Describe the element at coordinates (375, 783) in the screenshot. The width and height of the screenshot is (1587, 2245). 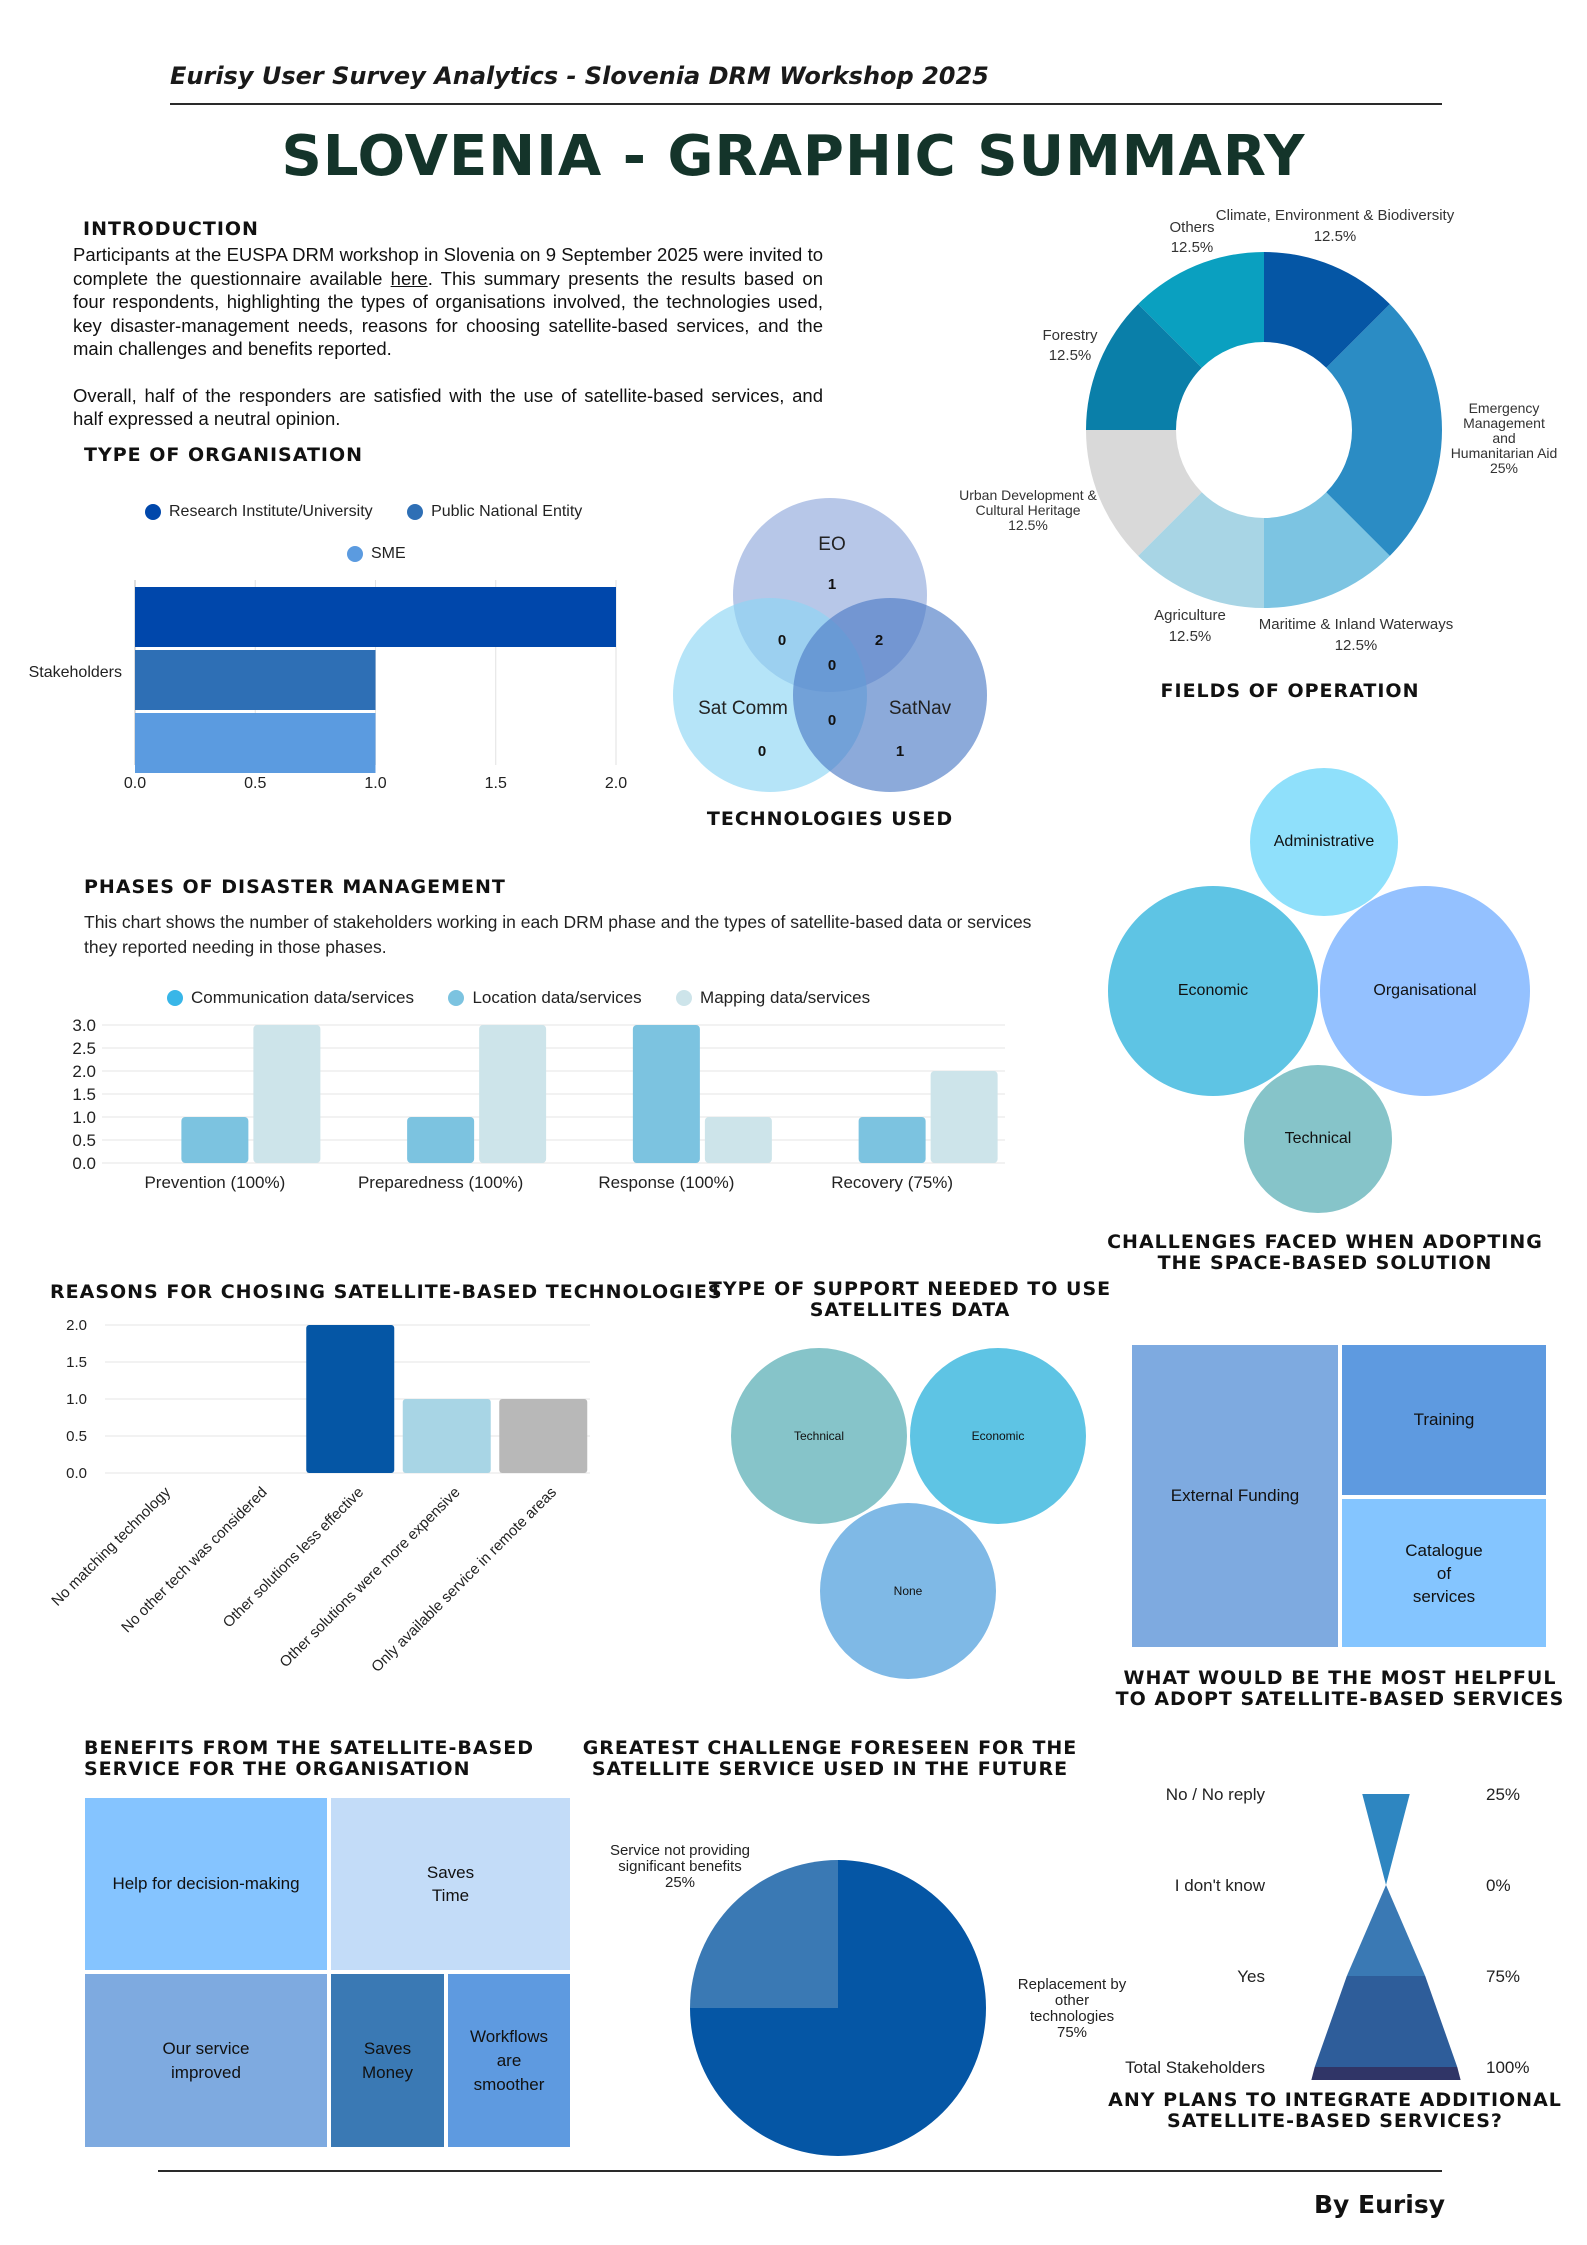
I see `x-tick-label: 1.0` at that location.